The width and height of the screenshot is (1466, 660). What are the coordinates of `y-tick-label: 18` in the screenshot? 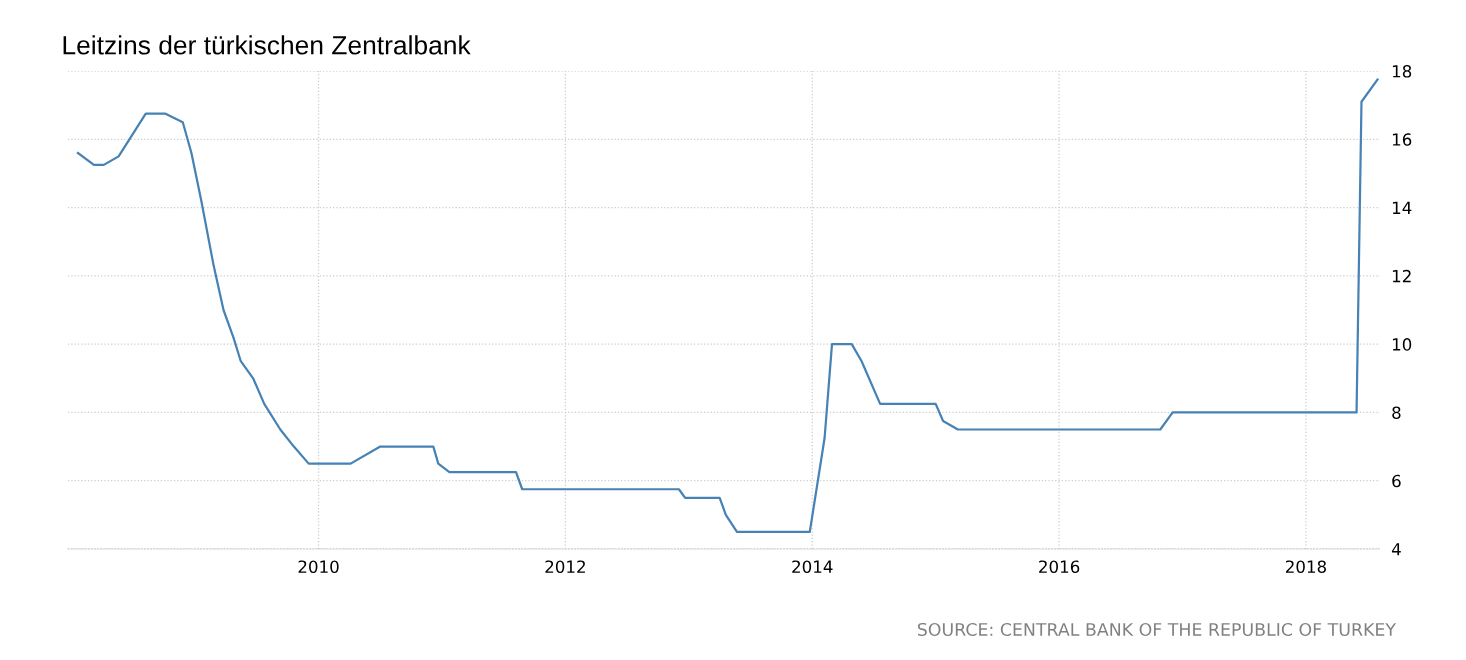 It's located at (1402, 71).